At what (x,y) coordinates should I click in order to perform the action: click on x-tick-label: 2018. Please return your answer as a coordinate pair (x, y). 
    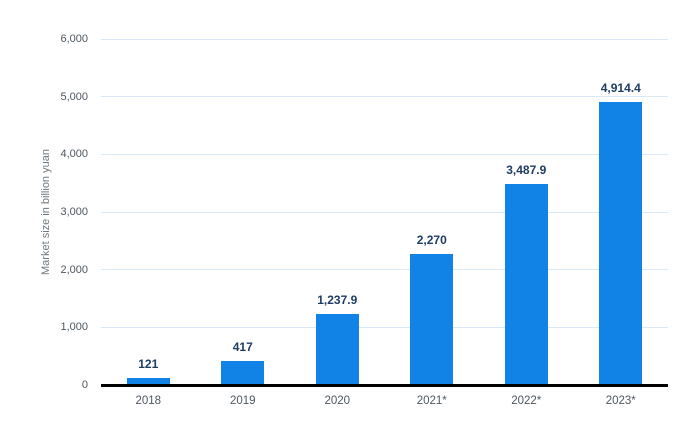
    Looking at the image, I should click on (148, 401).